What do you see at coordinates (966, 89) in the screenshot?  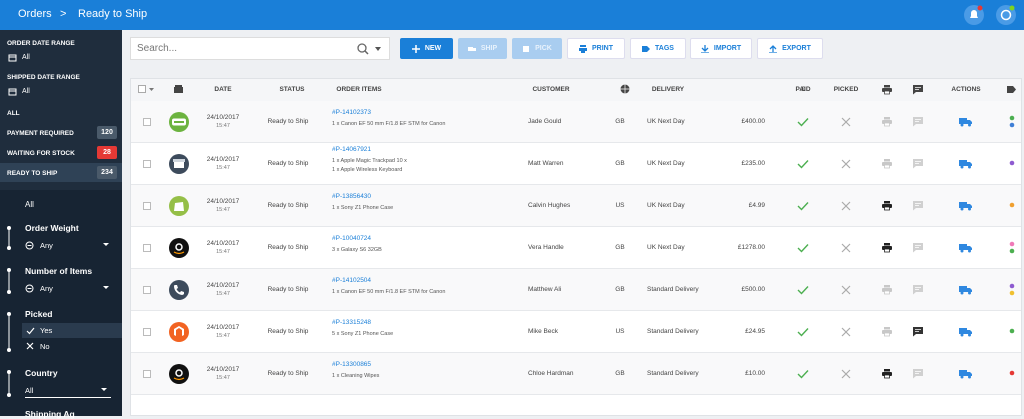 I see `column-header: ACTIONS` at bounding box center [966, 89].